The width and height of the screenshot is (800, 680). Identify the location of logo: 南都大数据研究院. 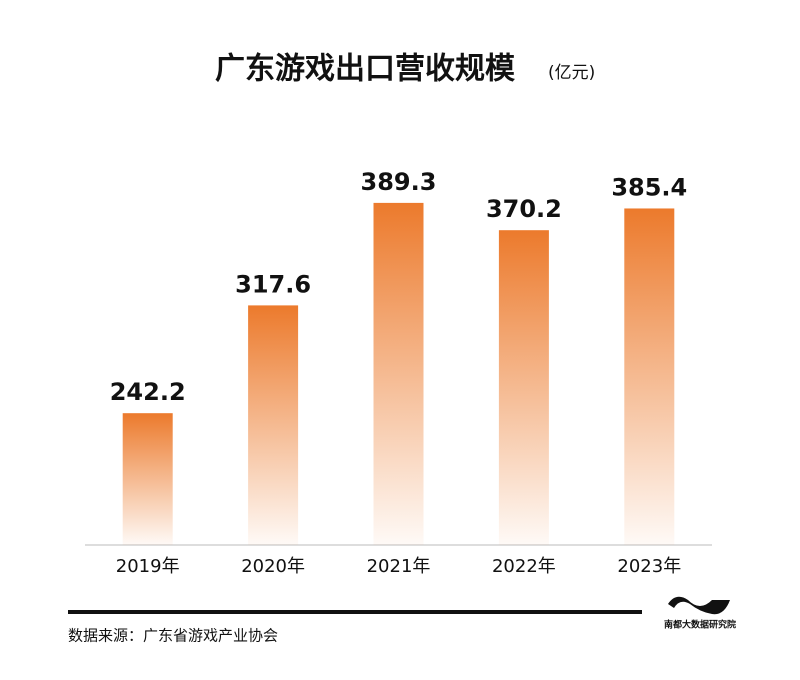
(700, 613).